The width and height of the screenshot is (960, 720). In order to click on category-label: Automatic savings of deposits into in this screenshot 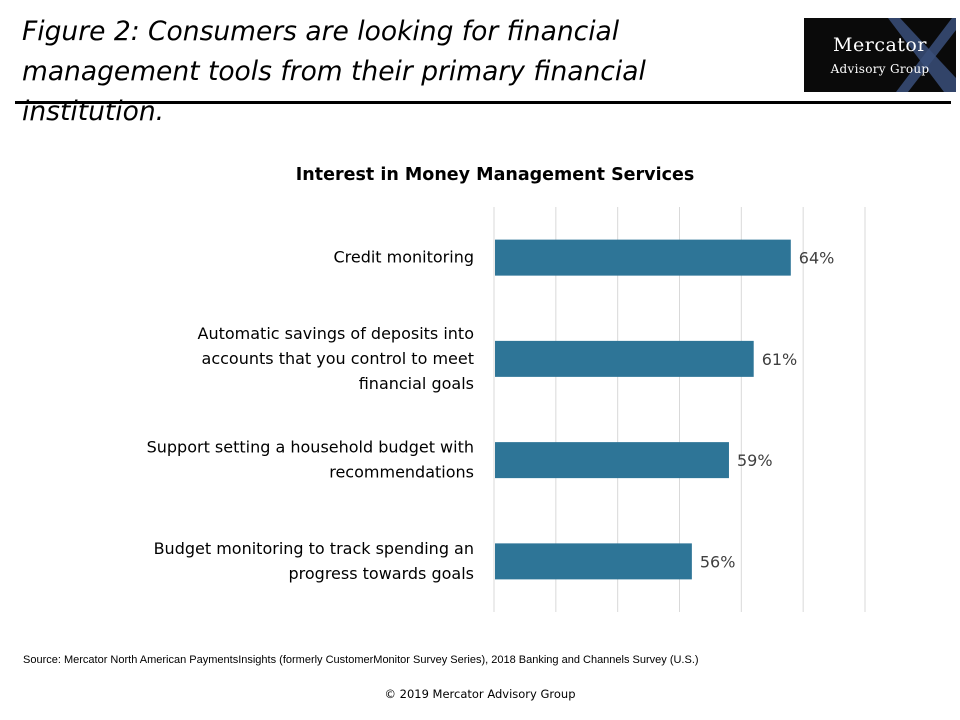, I will do `click(336, 333)`.